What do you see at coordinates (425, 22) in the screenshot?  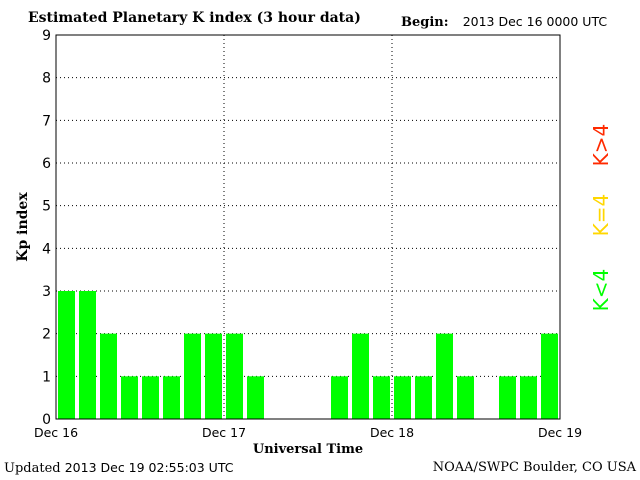 I see `begin-label: Begin:` at bounding box center [425, 22].